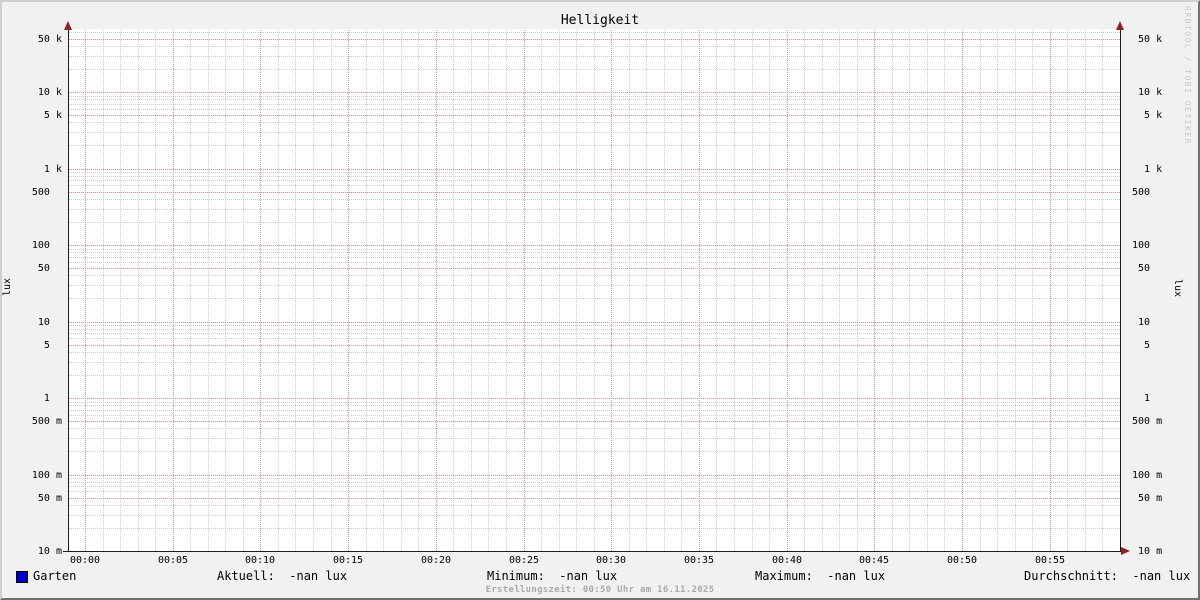  Describe the element at coordinates (282, 576) in the screenshot. I see `stat-aktuell: Aktuell: -nan lux` at that location.